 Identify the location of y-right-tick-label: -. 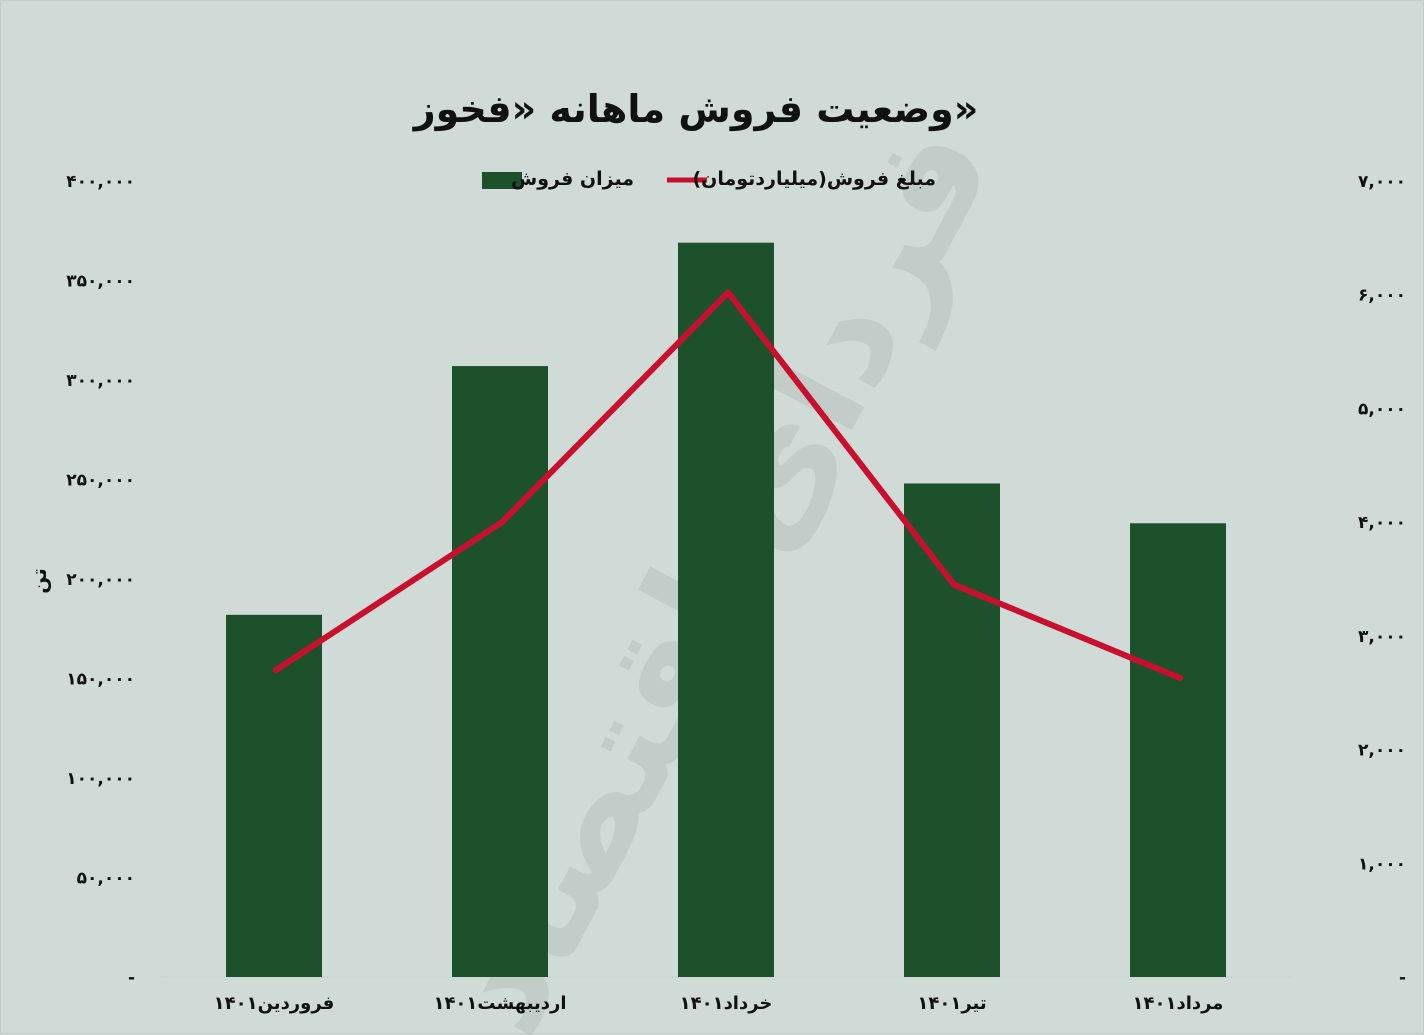
(1402, 978).